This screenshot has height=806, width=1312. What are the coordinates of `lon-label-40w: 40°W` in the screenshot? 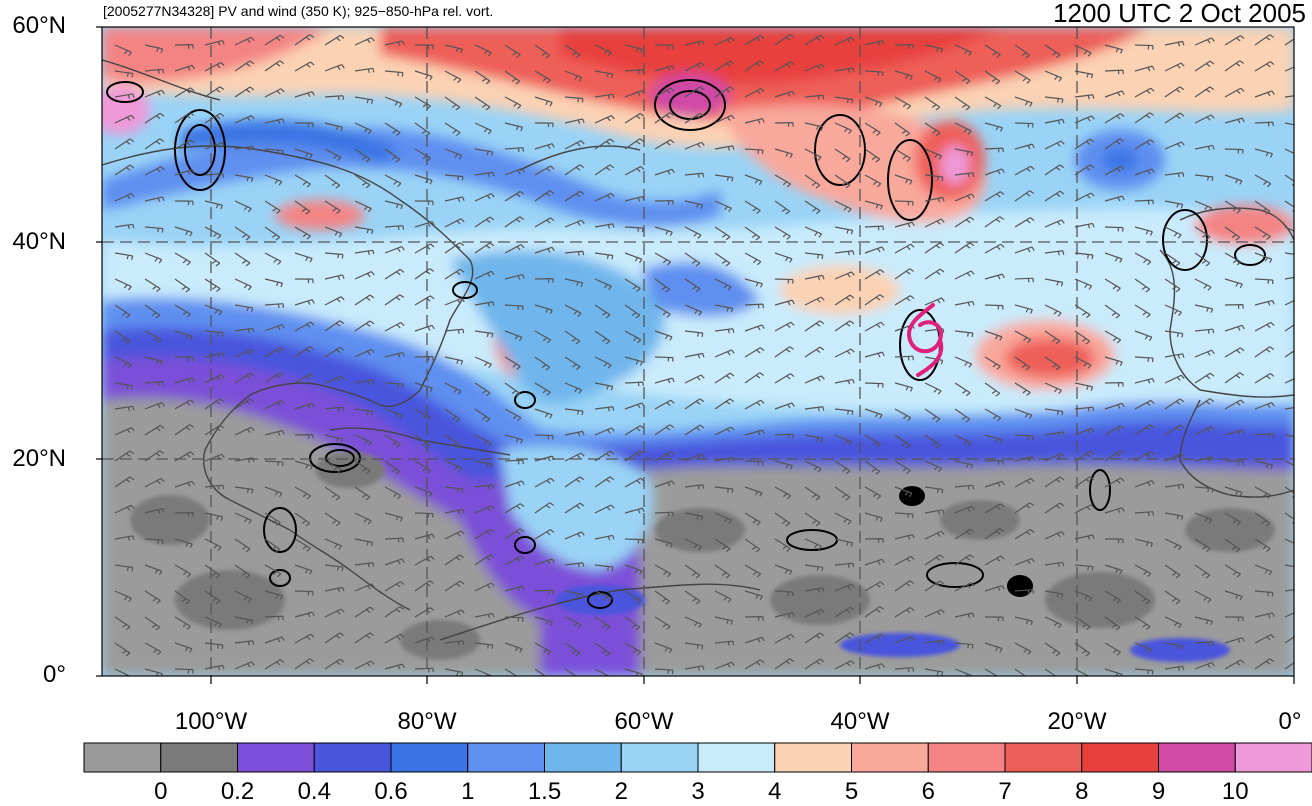 It's located at (860, 721).